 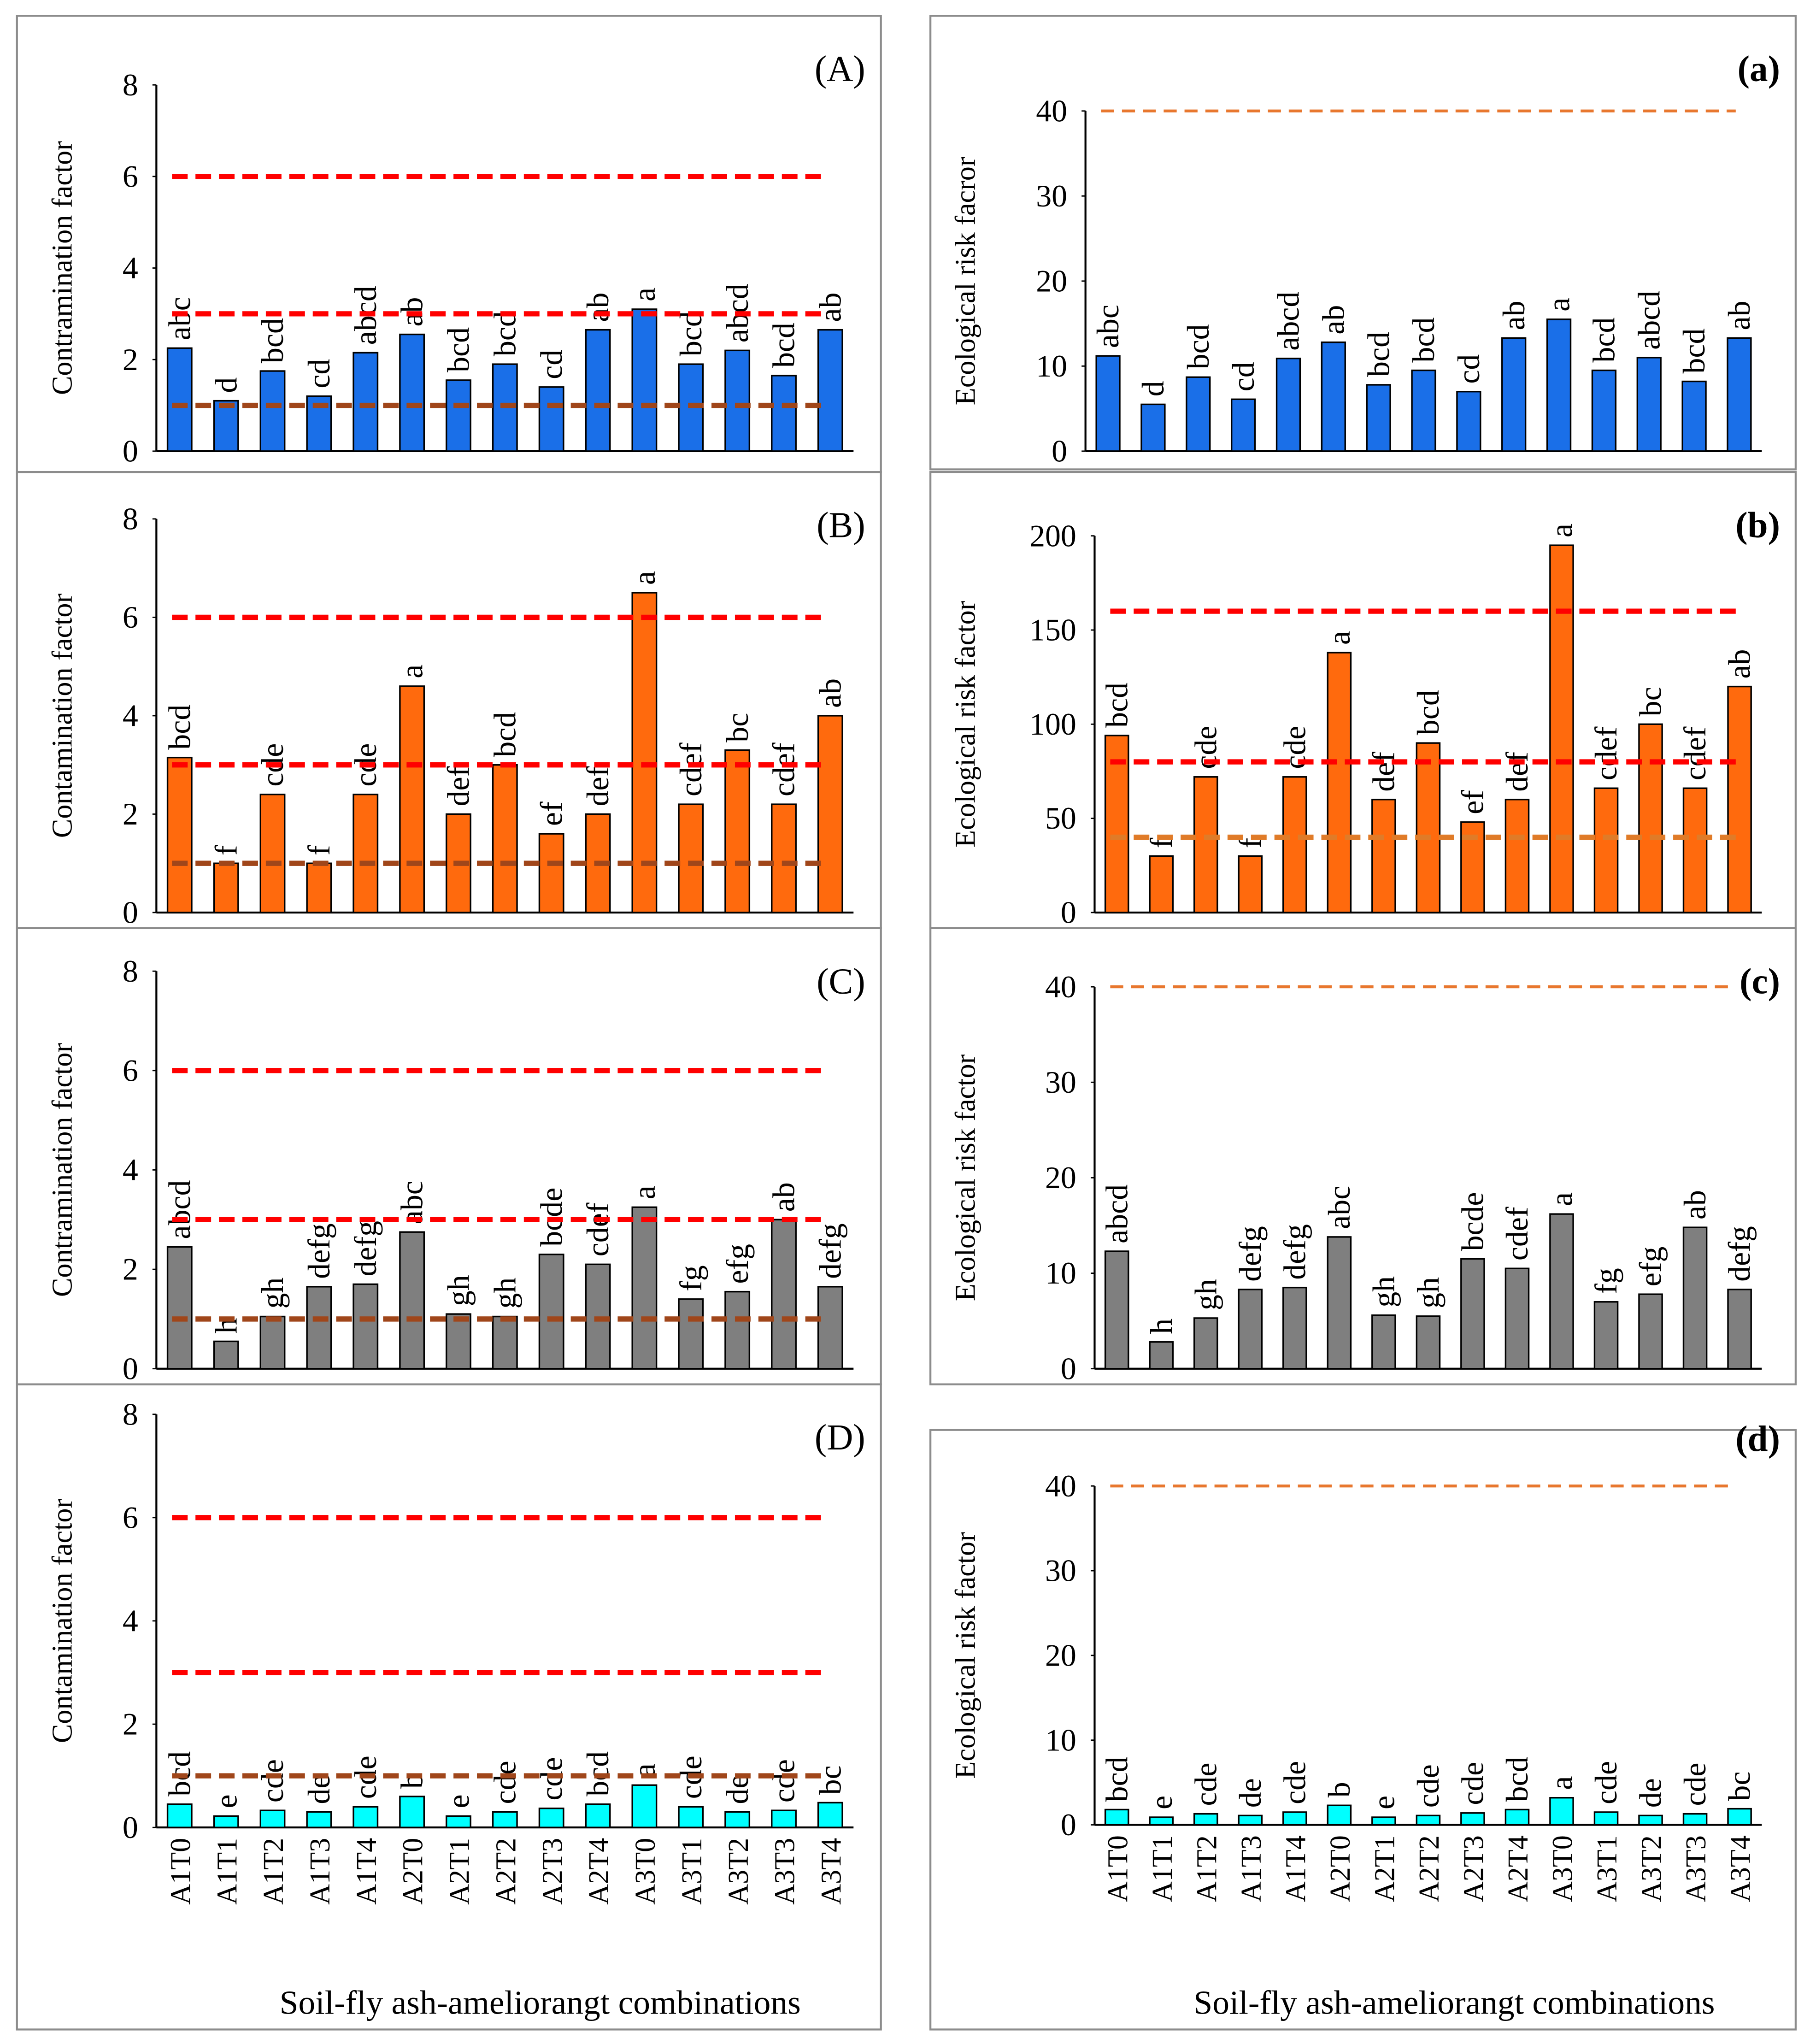 What do you see at coordinates (460, 1872) in the screenshot?
I see `x-tick-label: A2T1` at bounding box center [460, 1872].